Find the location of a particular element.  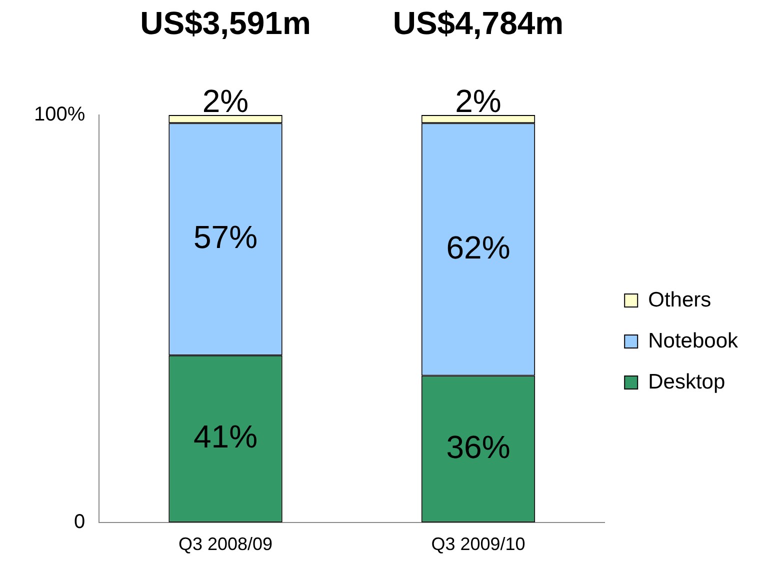

x-tick-label: Q3 2008/09 is located at coordinates (225, 544).